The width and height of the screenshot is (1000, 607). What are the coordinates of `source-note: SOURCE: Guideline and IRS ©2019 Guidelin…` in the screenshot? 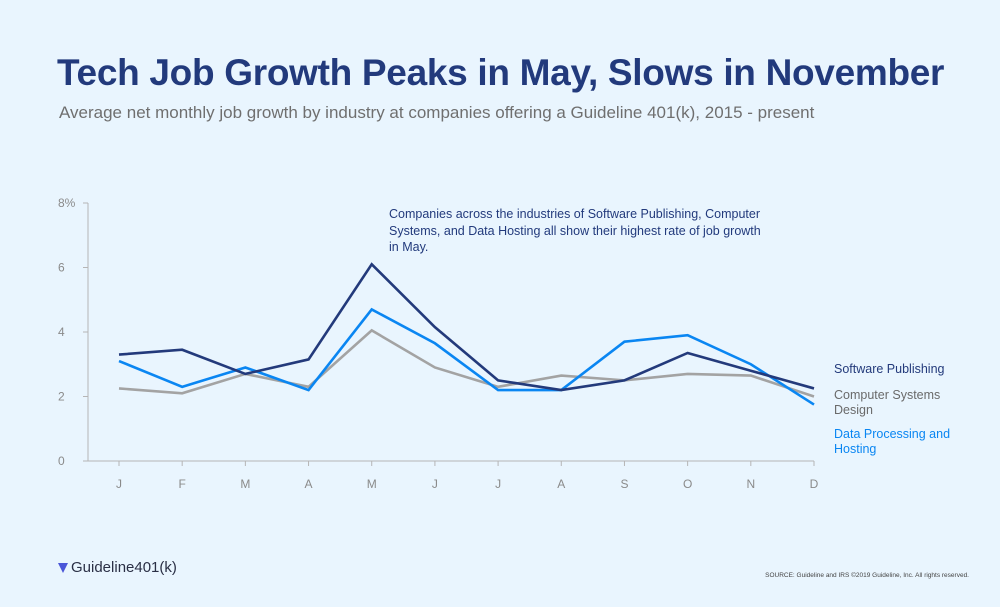 It's located at (867, 575).